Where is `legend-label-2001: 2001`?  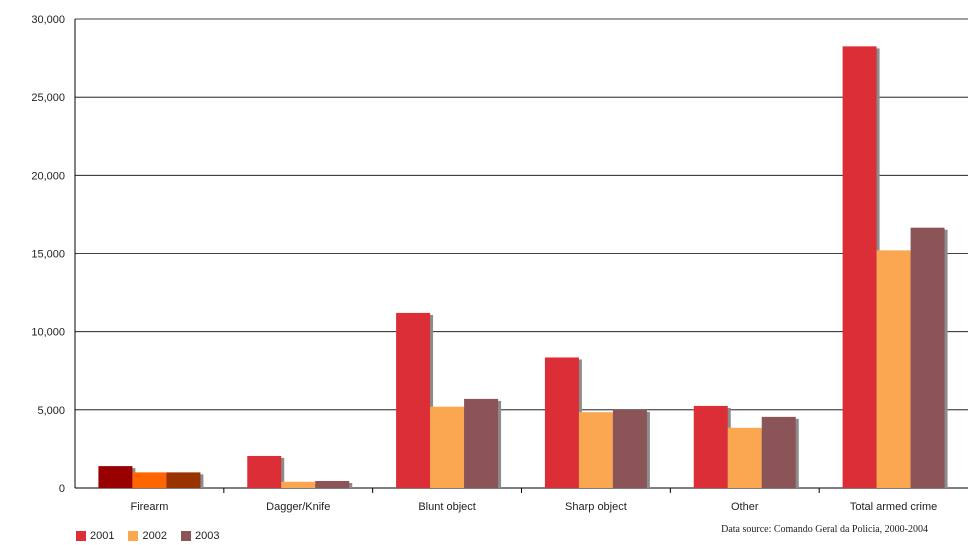
legend-label-2001: 2001 is located at coordinates (102, 536).